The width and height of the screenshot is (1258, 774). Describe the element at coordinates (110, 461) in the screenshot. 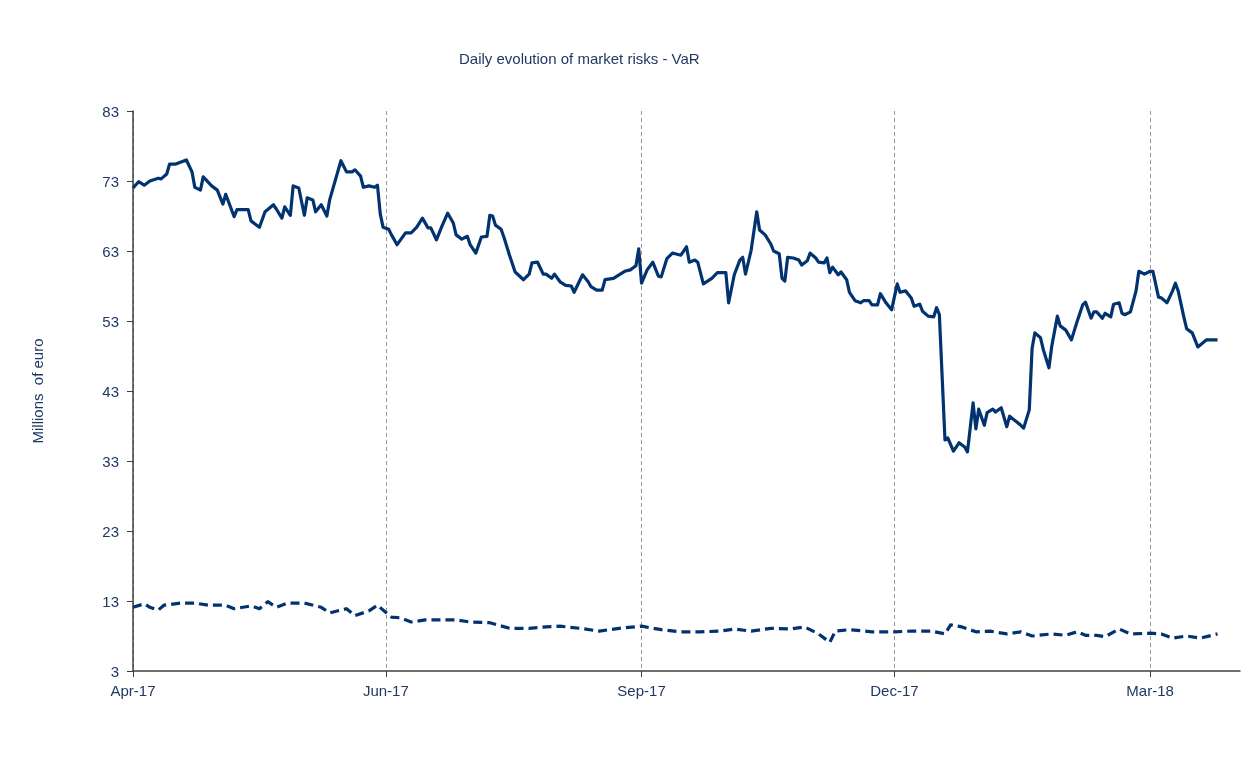

I see `y-tick-label: 33` at that location.